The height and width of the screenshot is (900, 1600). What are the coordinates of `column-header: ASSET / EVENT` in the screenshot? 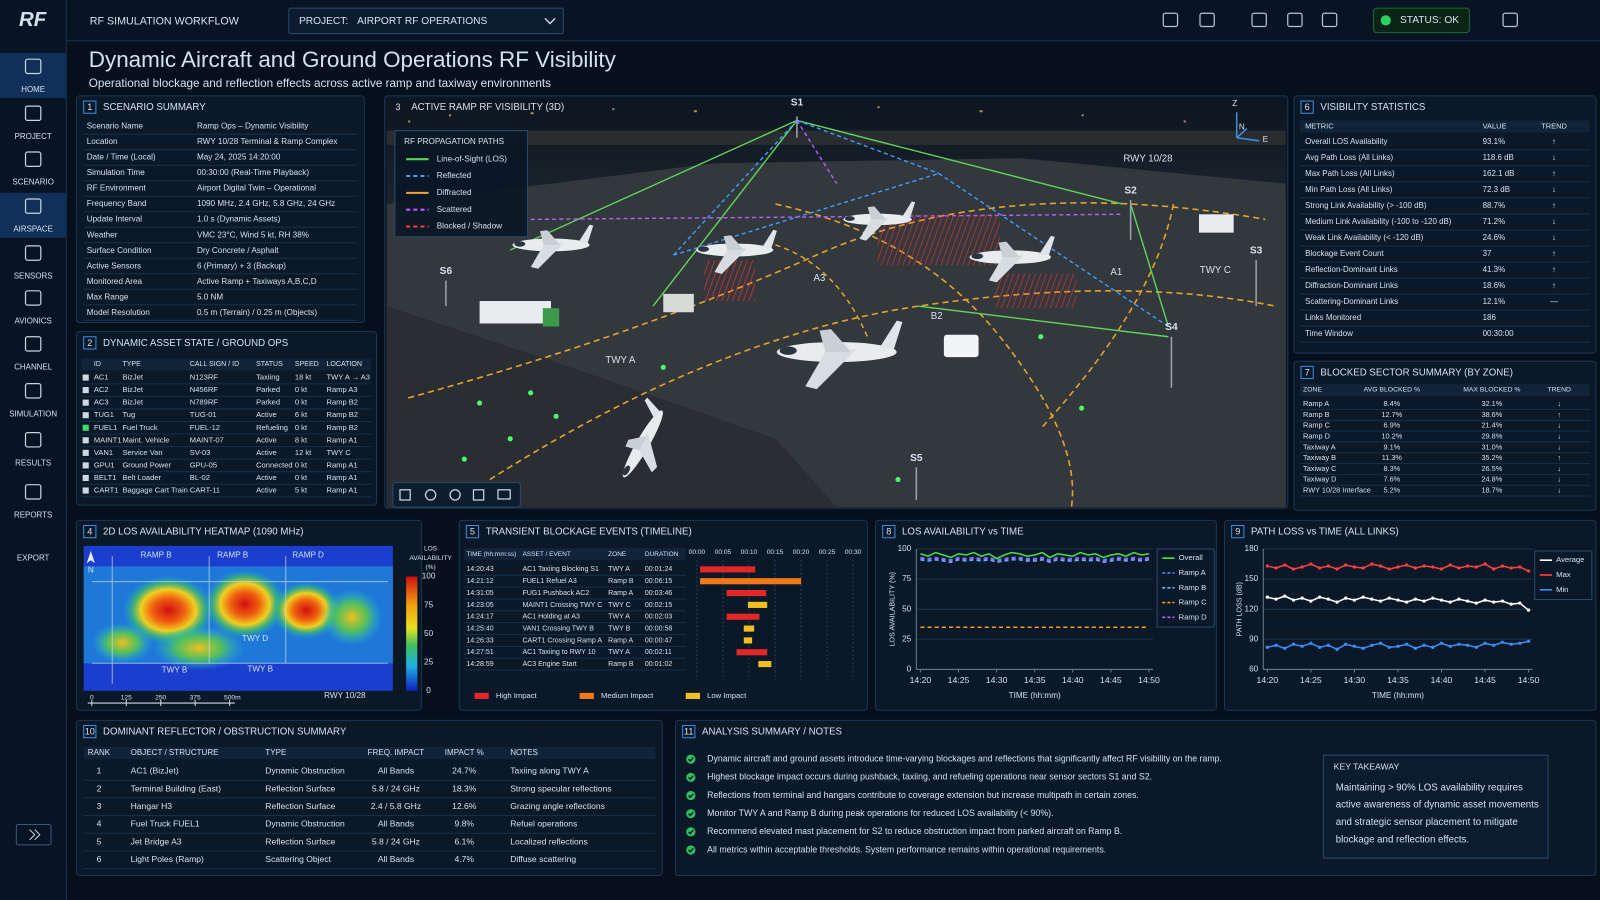 It's located at (546, 554).